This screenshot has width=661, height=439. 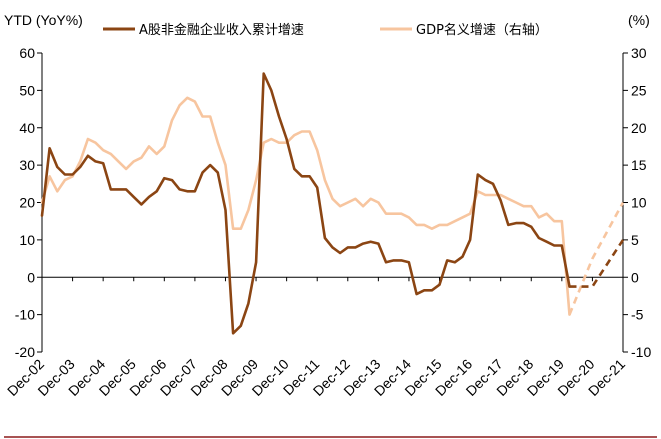 What do you see at coordinates (43, 20) in the screenshot?
I see `left-axis-title: YTD (YoY%)` at bounding box center [43, 20].